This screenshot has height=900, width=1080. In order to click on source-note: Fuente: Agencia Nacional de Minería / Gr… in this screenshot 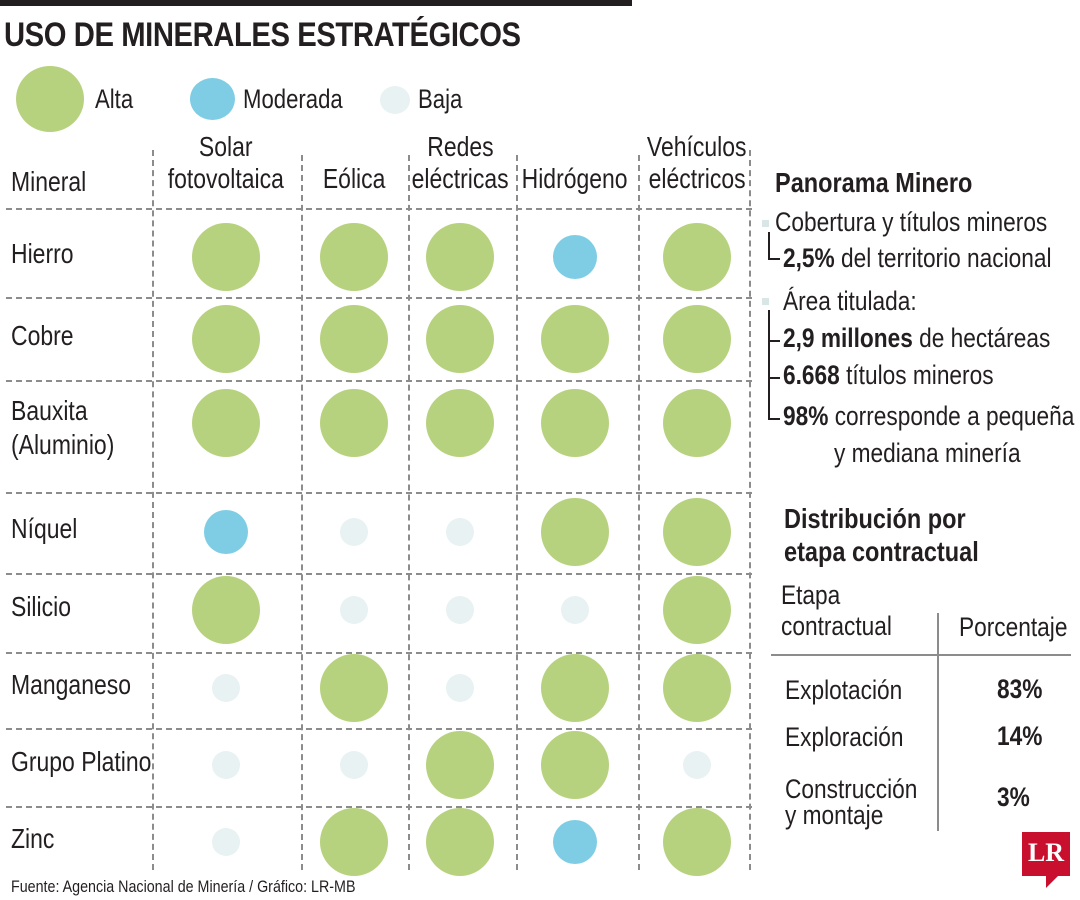, I will do `click(183, 886)`.